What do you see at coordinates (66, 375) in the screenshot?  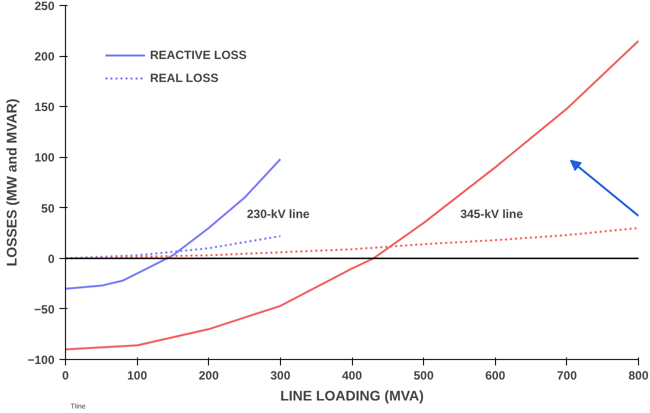 I see `x-tick-label: 0` at bounding box center [66, 375].